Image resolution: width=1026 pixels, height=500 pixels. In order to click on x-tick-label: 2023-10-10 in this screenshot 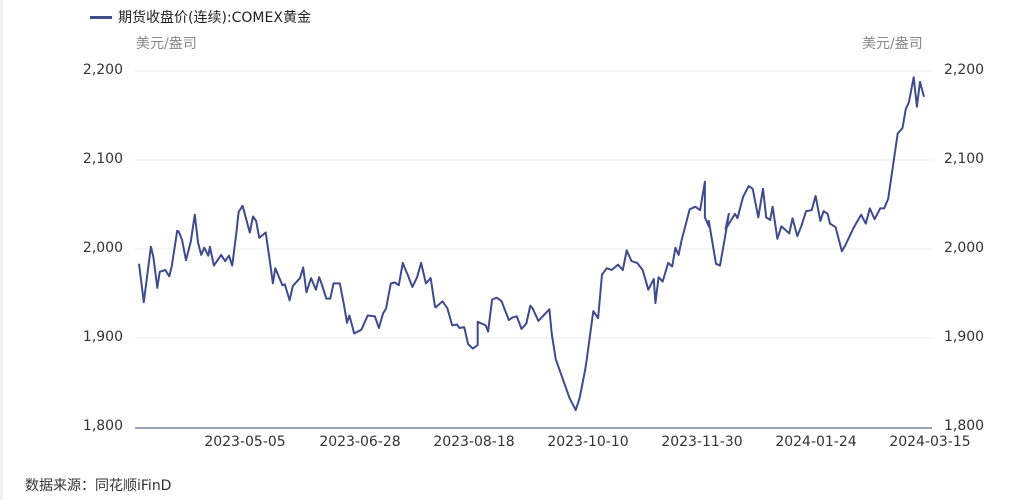, I will do `click(588, 442)`.